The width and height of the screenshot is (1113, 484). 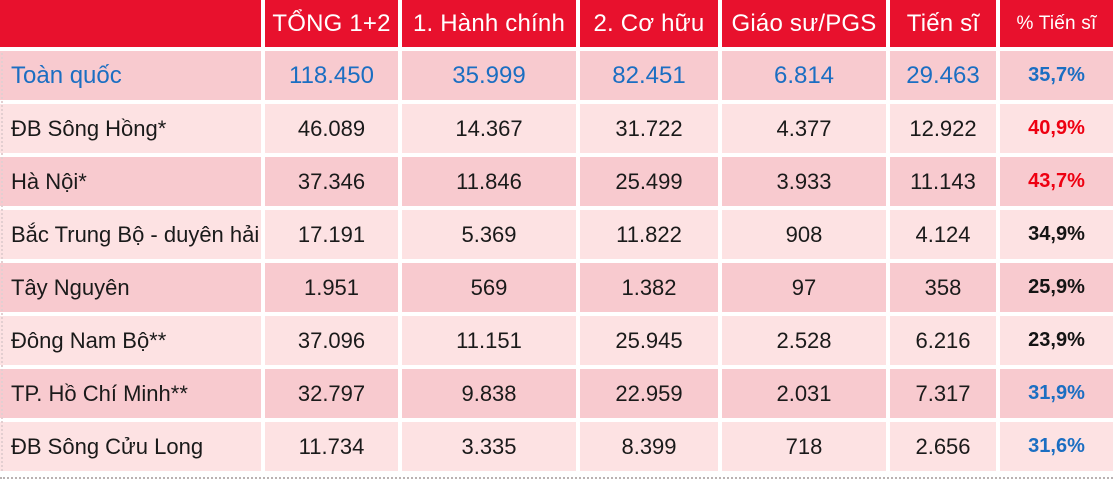 What do you see at coordinates (1056, 446) in the screenshot?
I see `pct-value: 31,6%` at bounding box center [1056, 446].